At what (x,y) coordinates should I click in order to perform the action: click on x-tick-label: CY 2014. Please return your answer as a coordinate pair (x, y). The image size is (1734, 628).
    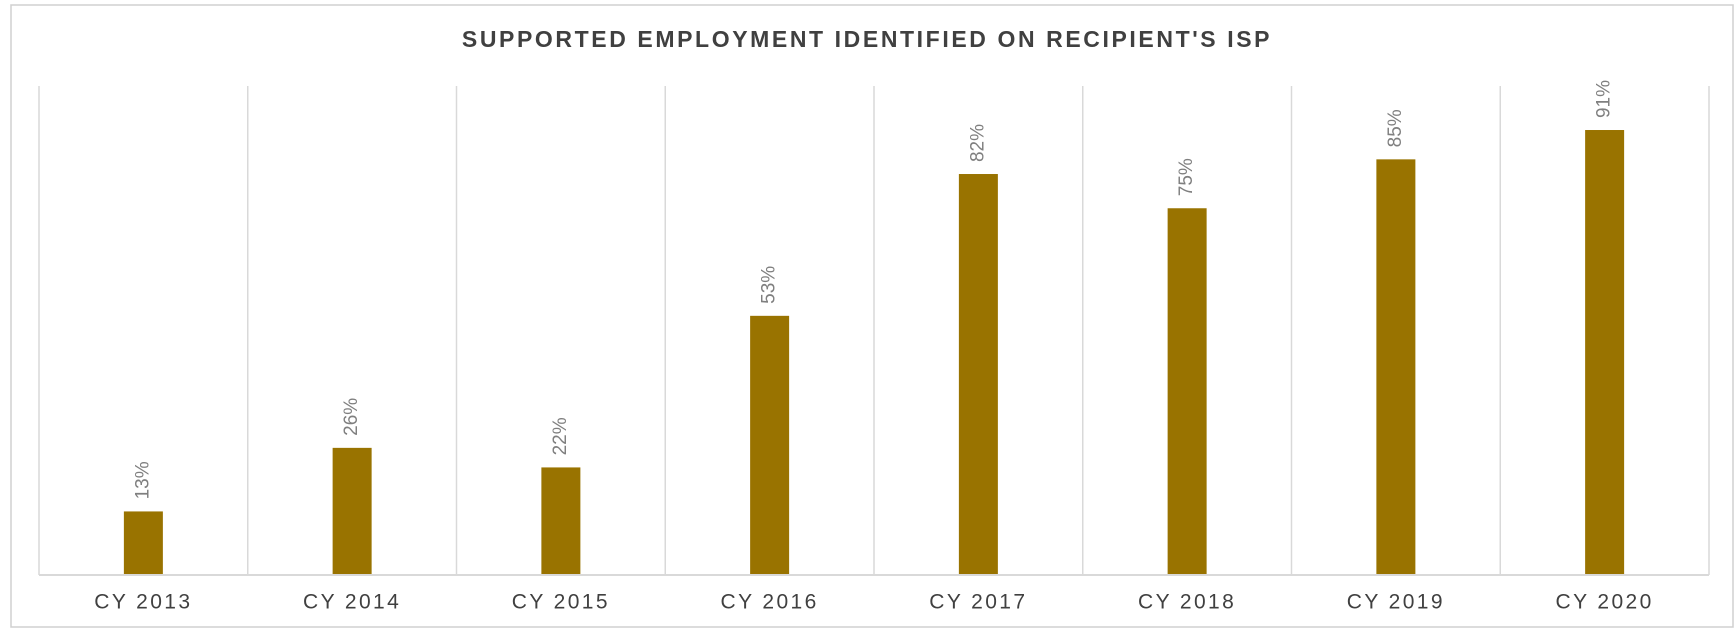
    Looking at the image, I should click on (352, 602).